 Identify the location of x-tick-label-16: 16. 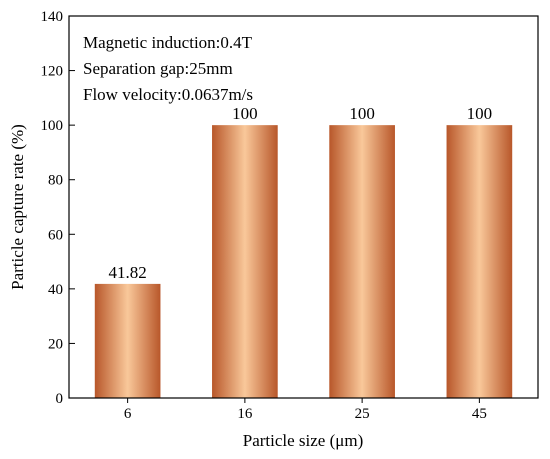
(245, 414).